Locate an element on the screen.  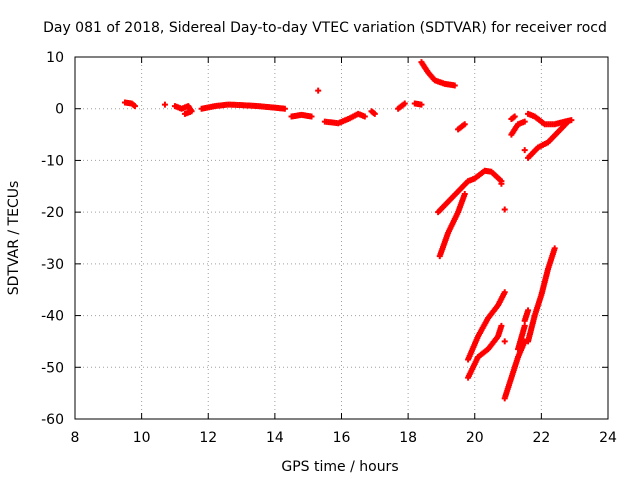
y-tick-label: -30 is located at coordinates (52, 265).